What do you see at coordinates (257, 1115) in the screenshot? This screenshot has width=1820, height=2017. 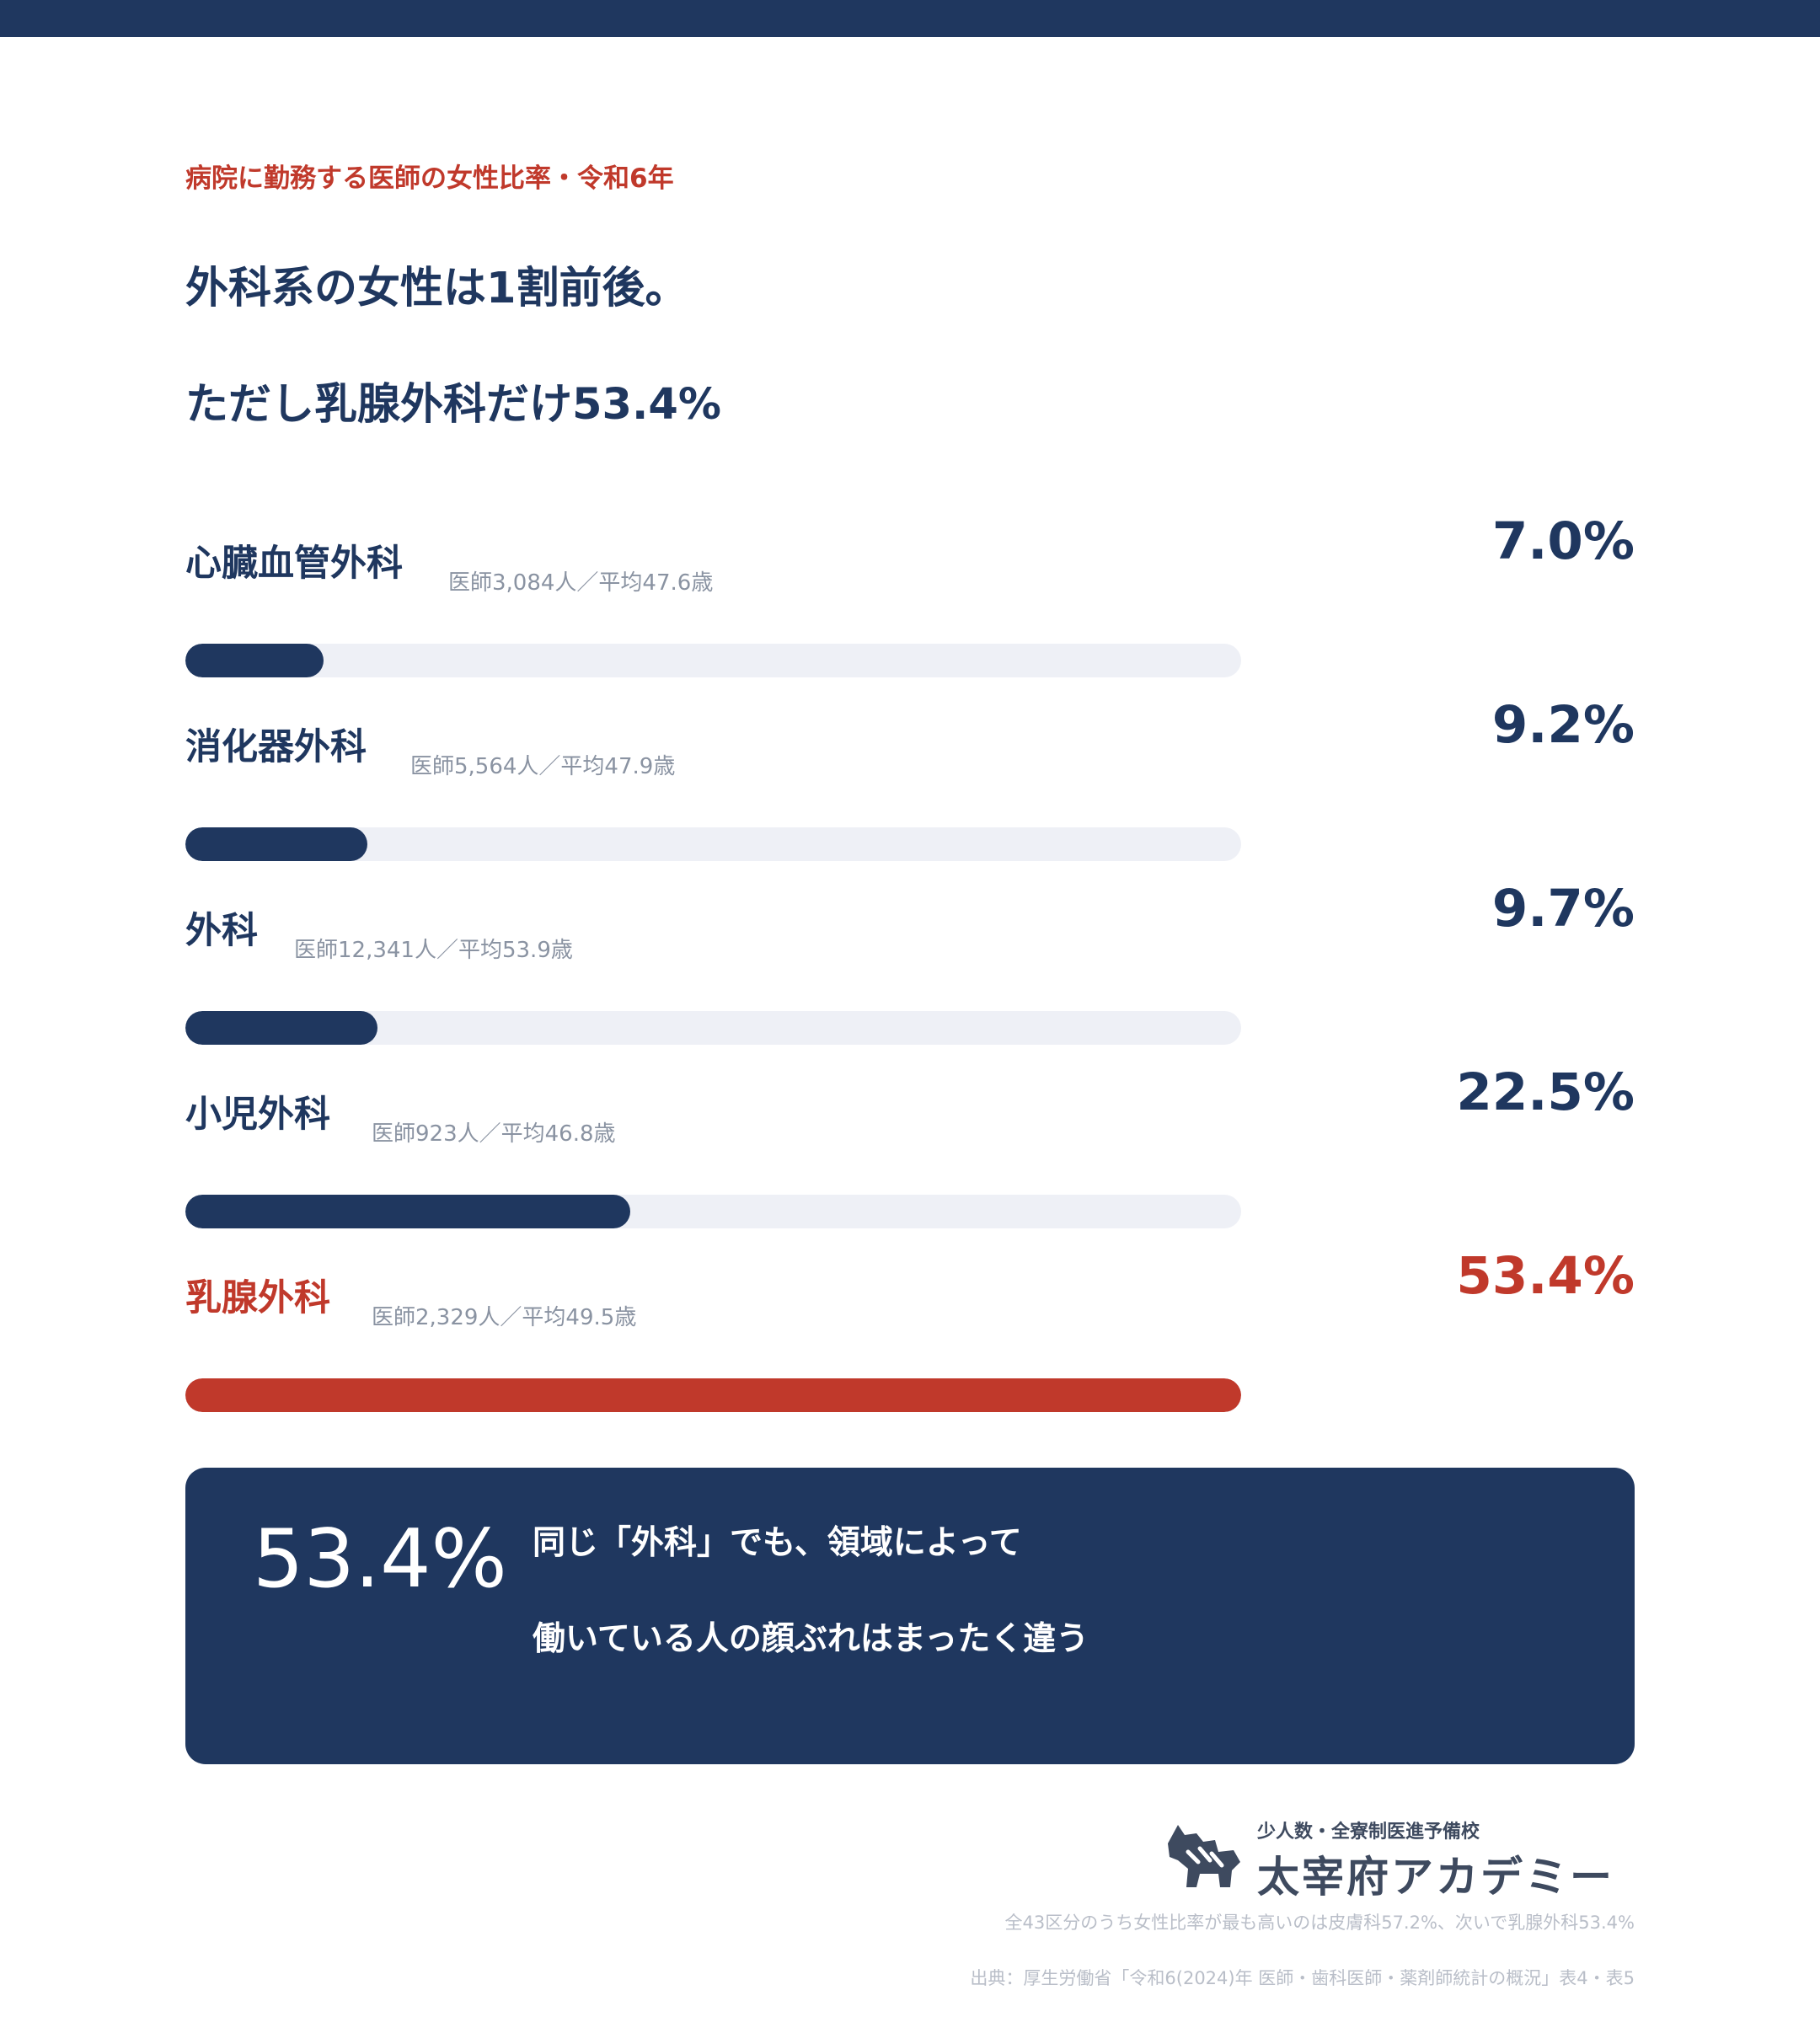 I see `row-name: 小児外科` at bounding box center [257, 1115].